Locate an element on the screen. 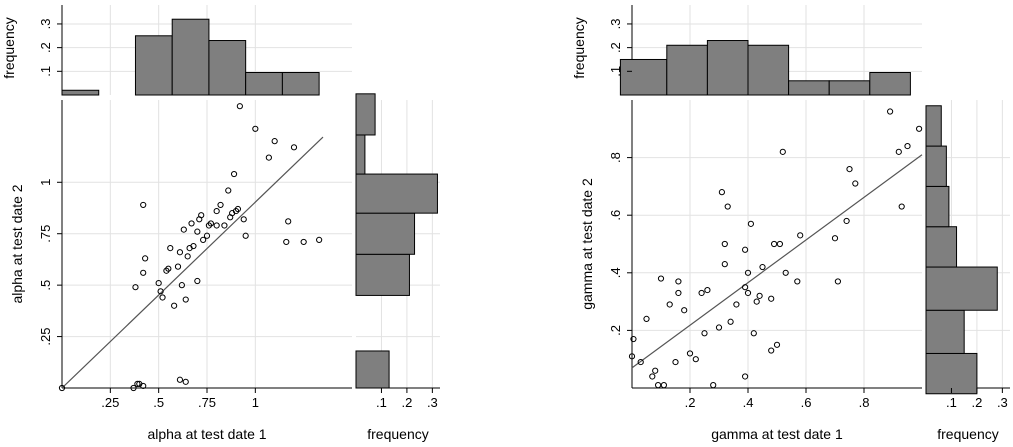 The height and width of the screenshot is (447, 1013). y-tick-label: .25 is located at coordinates (45, 337).